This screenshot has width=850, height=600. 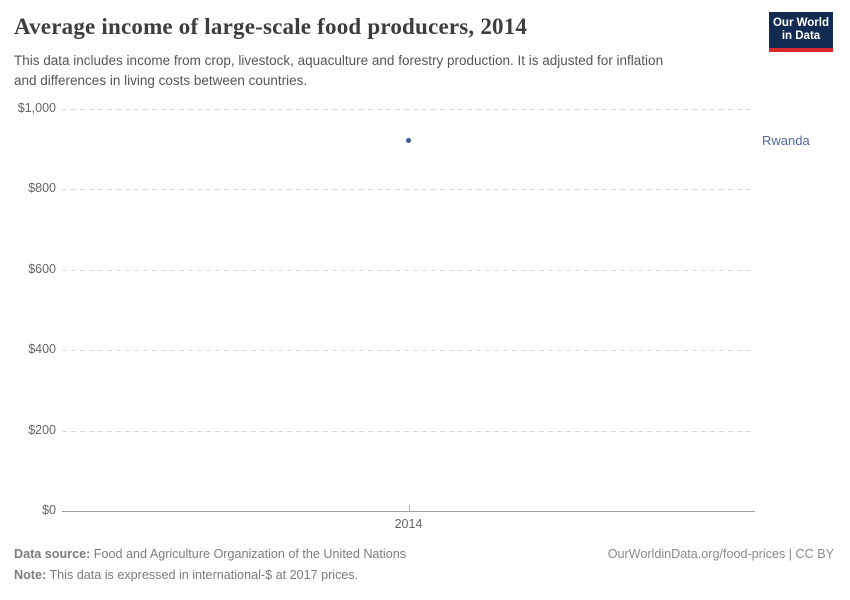 What do you see at coordinates (800, 22) in the screenshot?
I see `owid-logo-line1: Our World` at bounding box center [800, 22].